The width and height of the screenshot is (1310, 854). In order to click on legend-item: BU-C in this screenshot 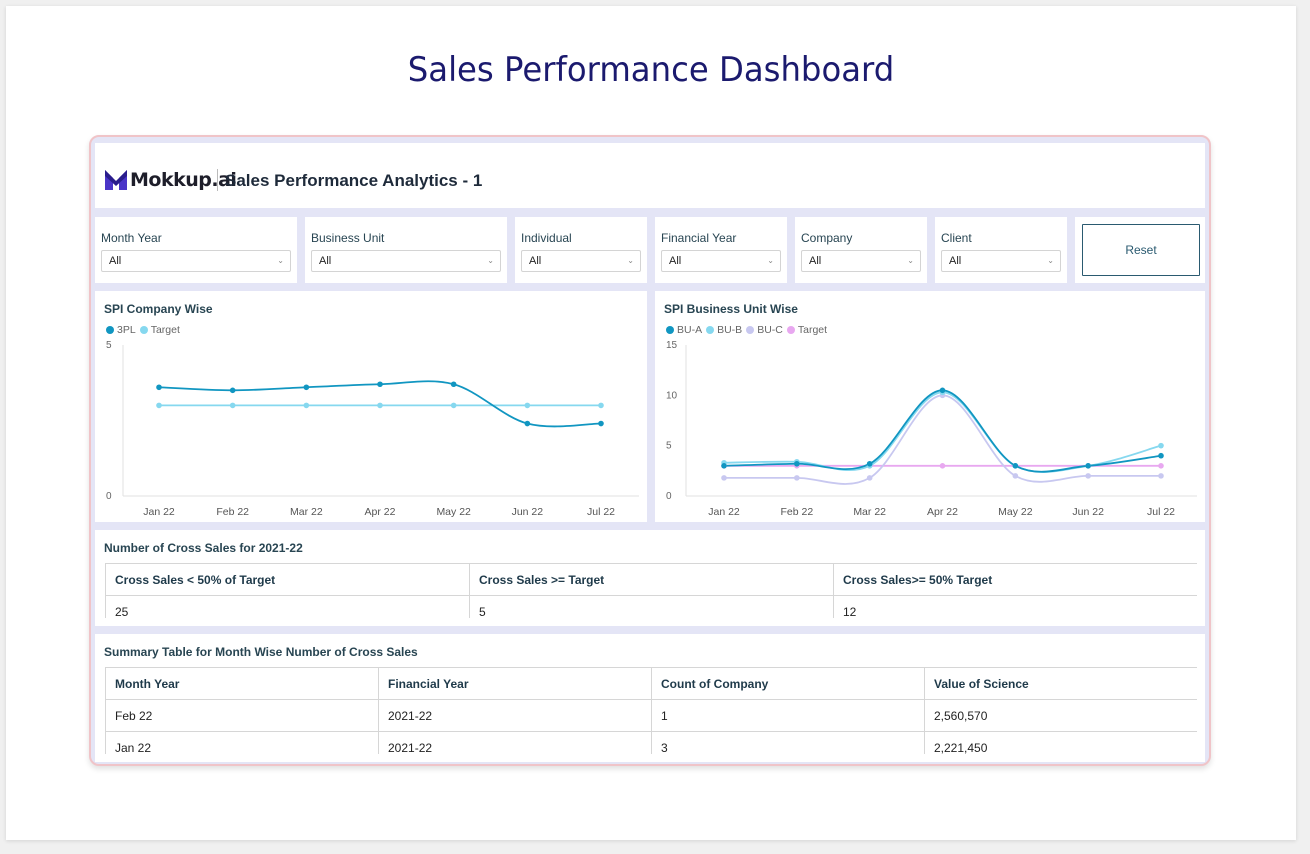, I will do `click(764, 330)`.